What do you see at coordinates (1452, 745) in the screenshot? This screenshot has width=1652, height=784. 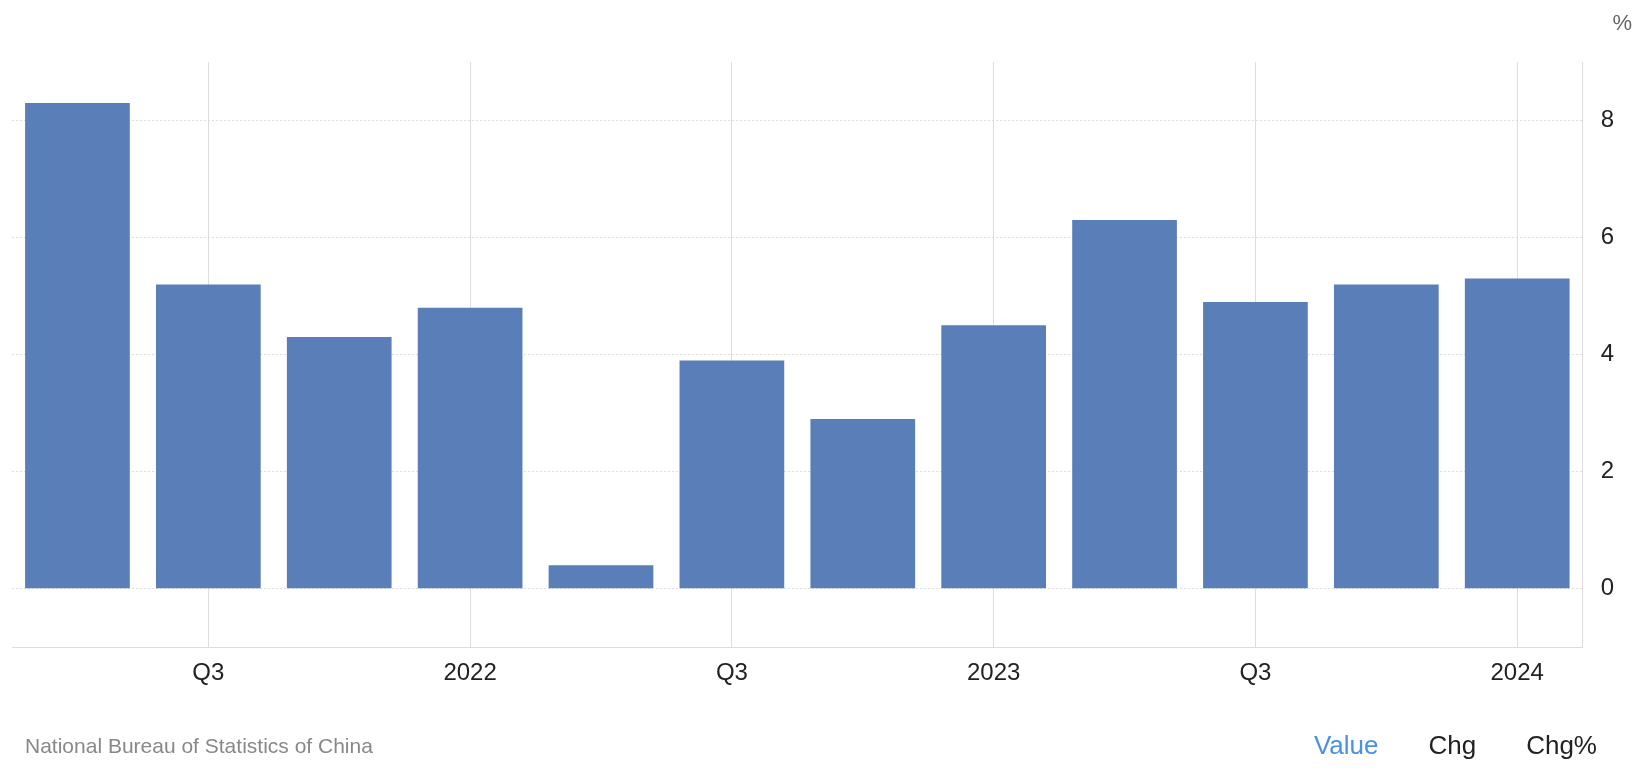 I see `text: Chg` at bounding box center [1452, 745].